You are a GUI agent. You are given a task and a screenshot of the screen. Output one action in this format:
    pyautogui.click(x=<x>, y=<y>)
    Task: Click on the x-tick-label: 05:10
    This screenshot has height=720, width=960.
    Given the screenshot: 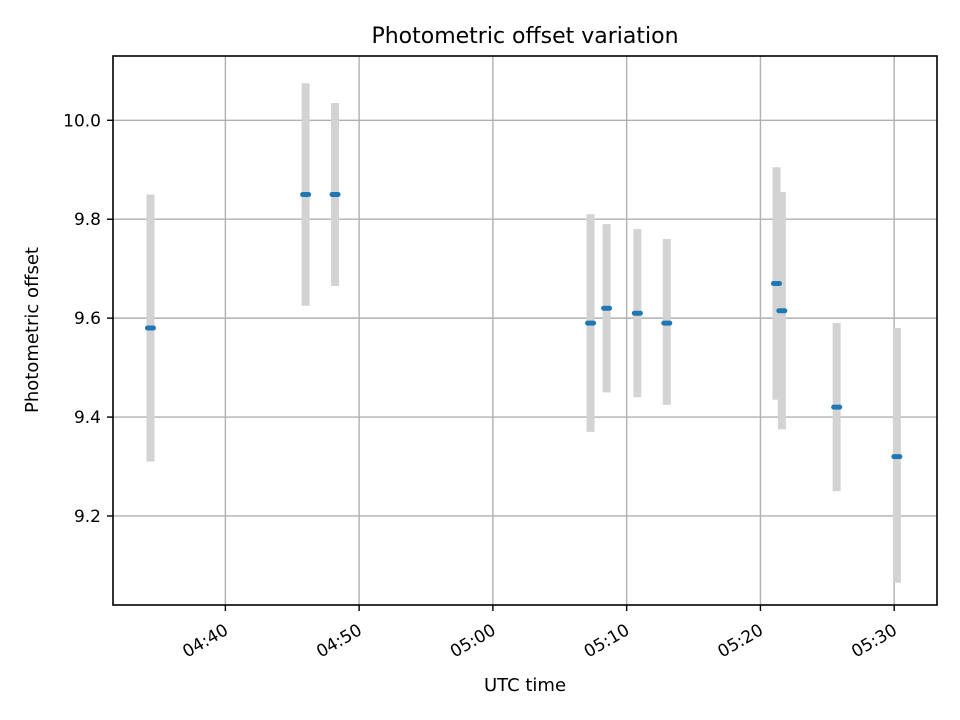 What is the action you would take?
    pyautogui.click(x=607, y=641)
    